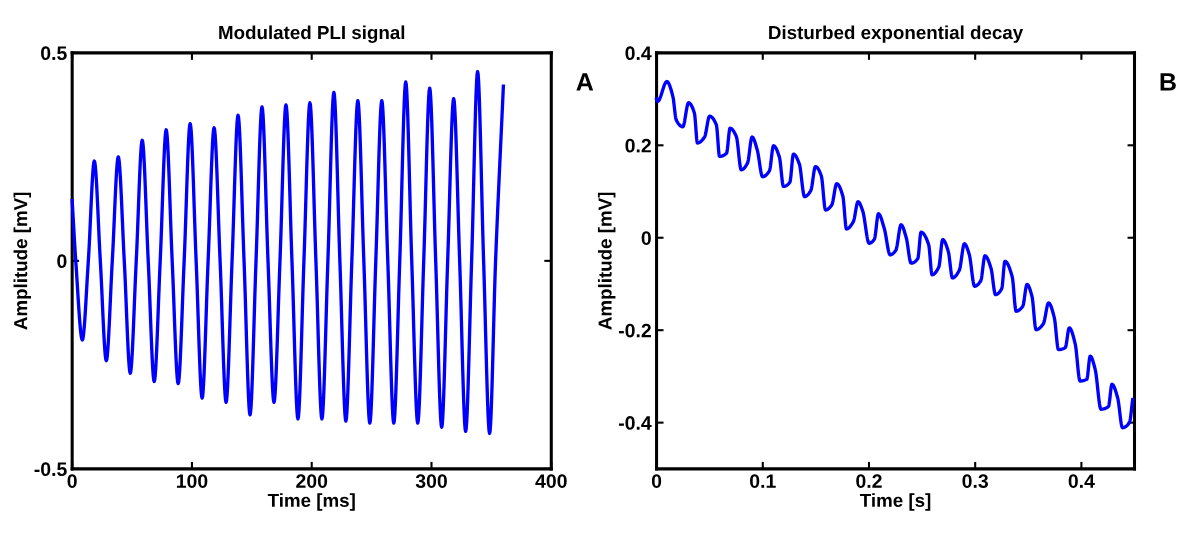  What do you see at coordinates (896, 34) in the screenshot?
I see `chart-title: Disturbed exponential decay` at bounding box center [896, 34].